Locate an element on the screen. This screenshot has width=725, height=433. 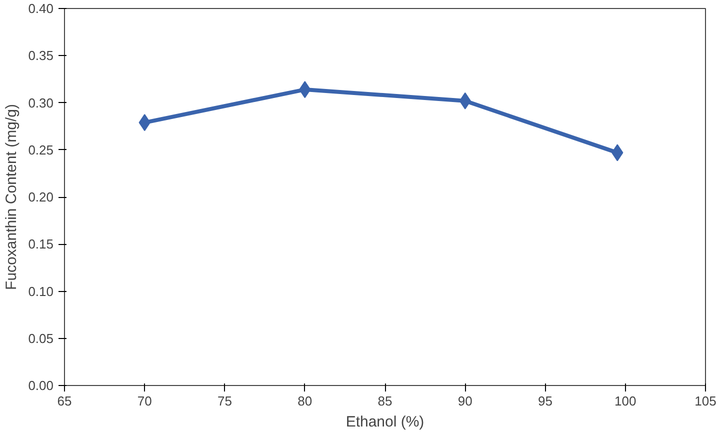
x-tick-label: 100 is located at coordinates (625, 401).